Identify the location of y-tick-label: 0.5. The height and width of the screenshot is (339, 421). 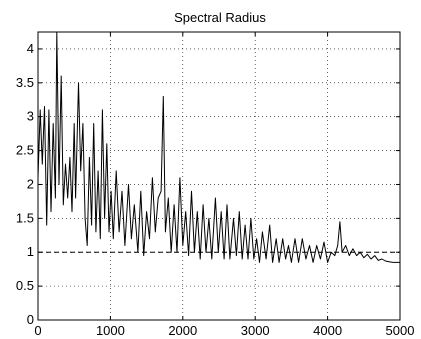
(25, 285).